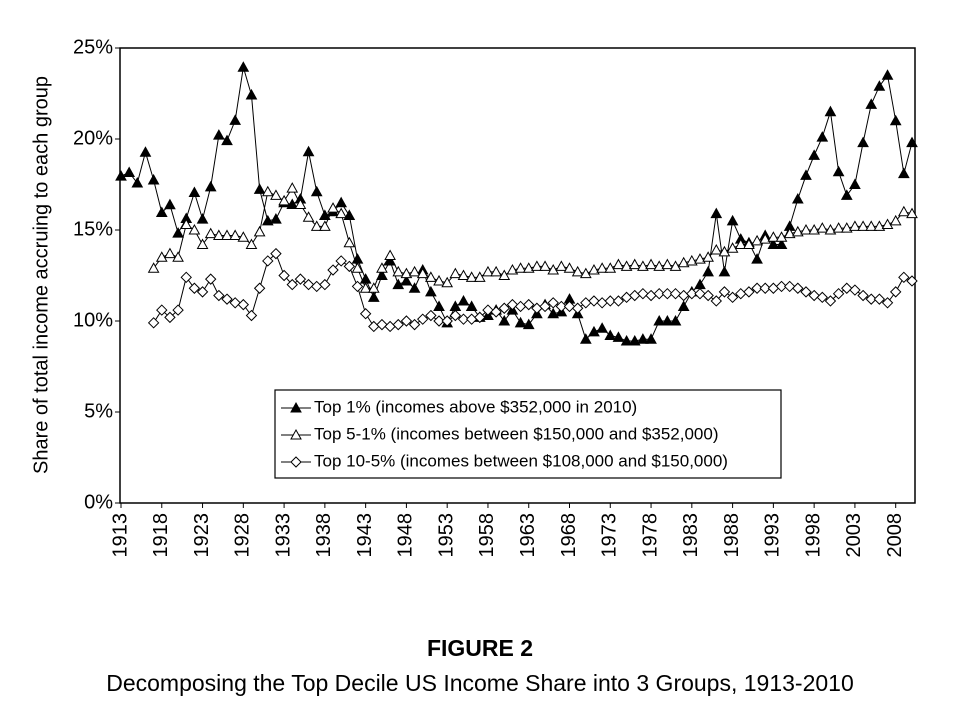  I want to click on x-tick-label: 1978, so click(650, 535).